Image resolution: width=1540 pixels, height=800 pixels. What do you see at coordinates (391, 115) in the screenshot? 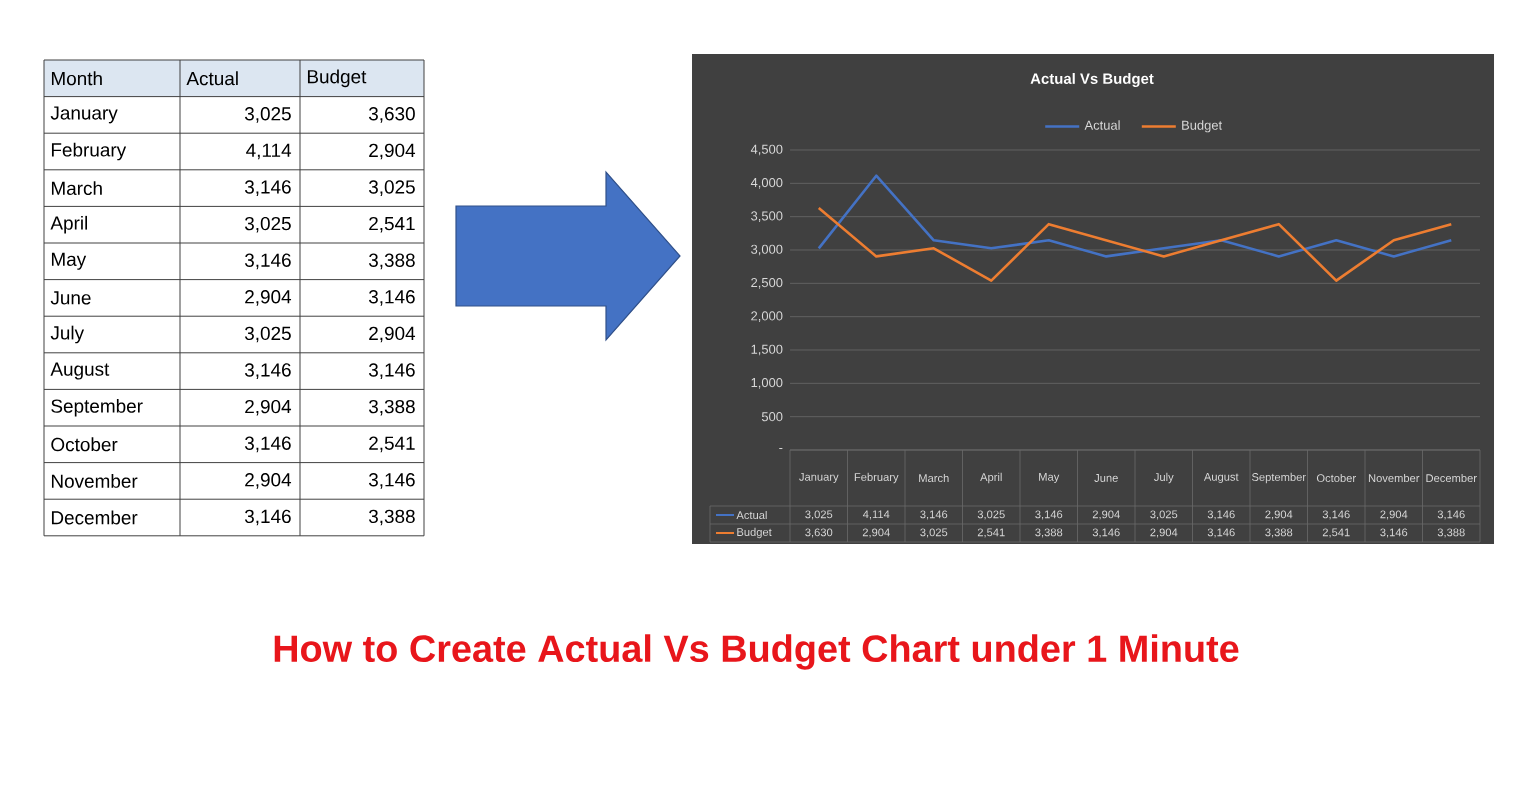
I see `text: 3,630` at bounding box center [391, 115].